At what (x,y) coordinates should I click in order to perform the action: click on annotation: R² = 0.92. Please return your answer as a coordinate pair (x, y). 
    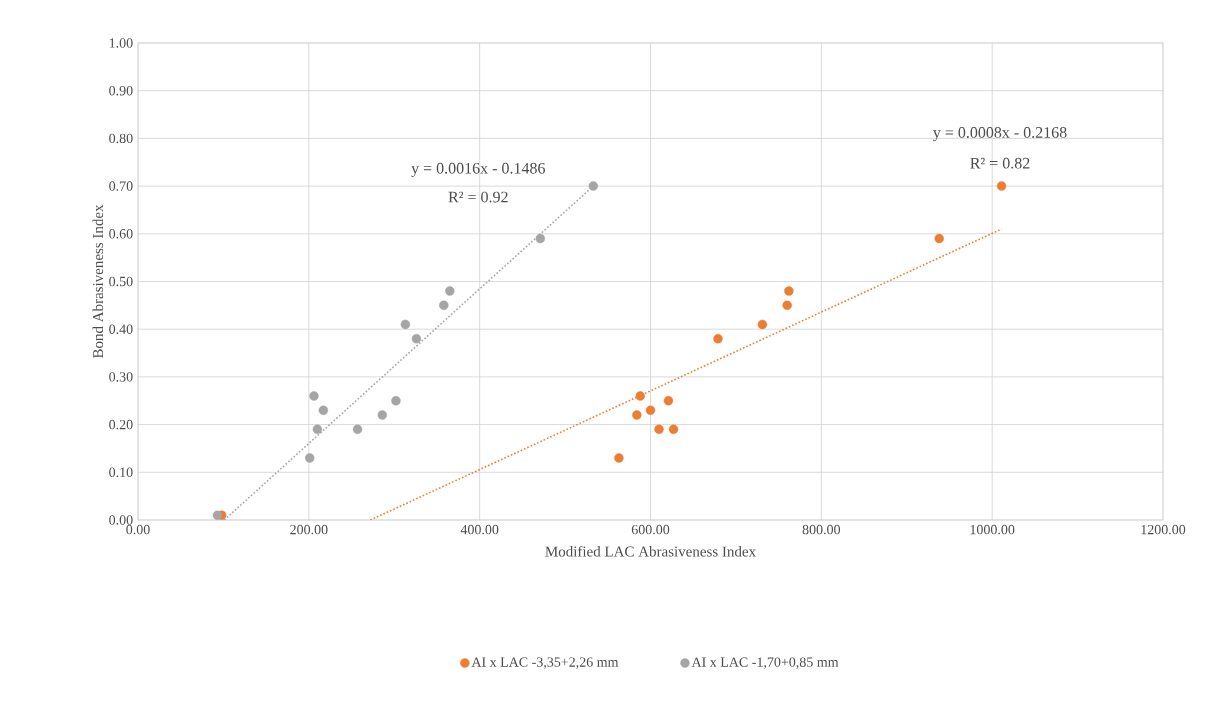
    Looking at the image, I should click on (478, 197).